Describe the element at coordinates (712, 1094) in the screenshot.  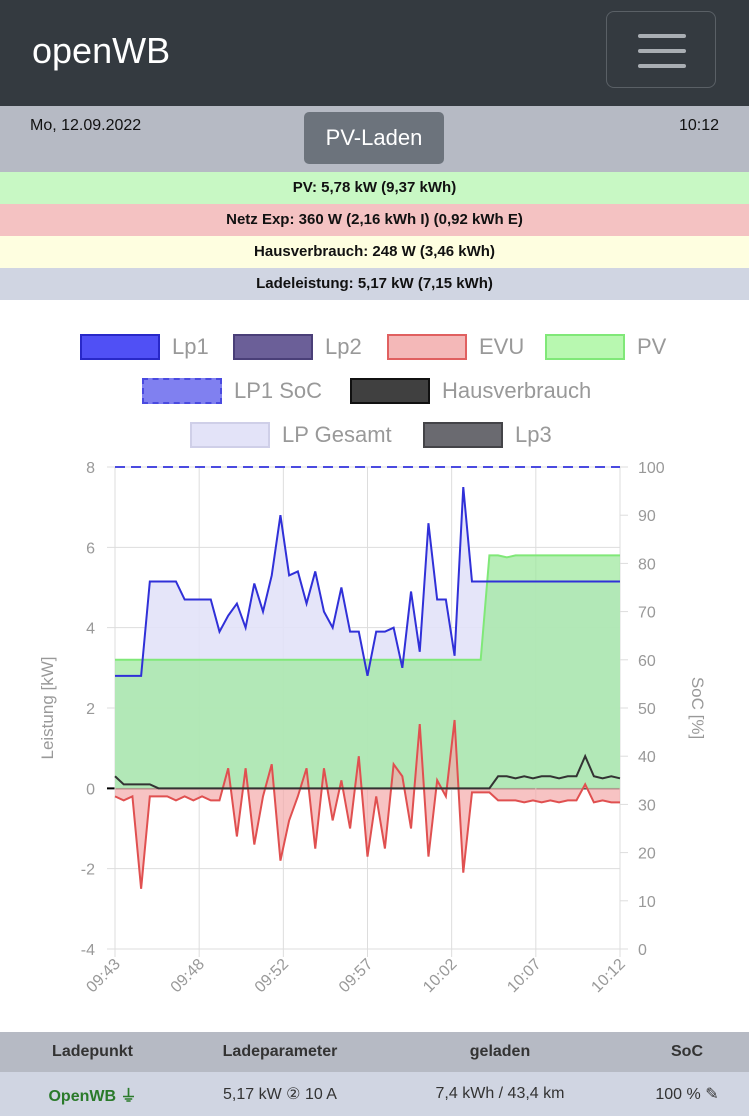
I see `edit-icon: ✎` at that location.